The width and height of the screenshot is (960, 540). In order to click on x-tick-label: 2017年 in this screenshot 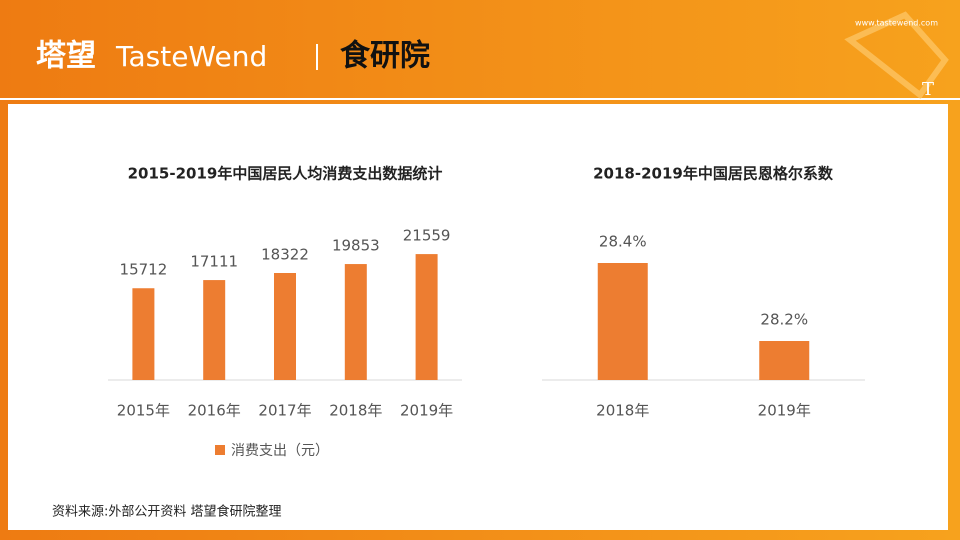, I will do `click(284, 411)`.